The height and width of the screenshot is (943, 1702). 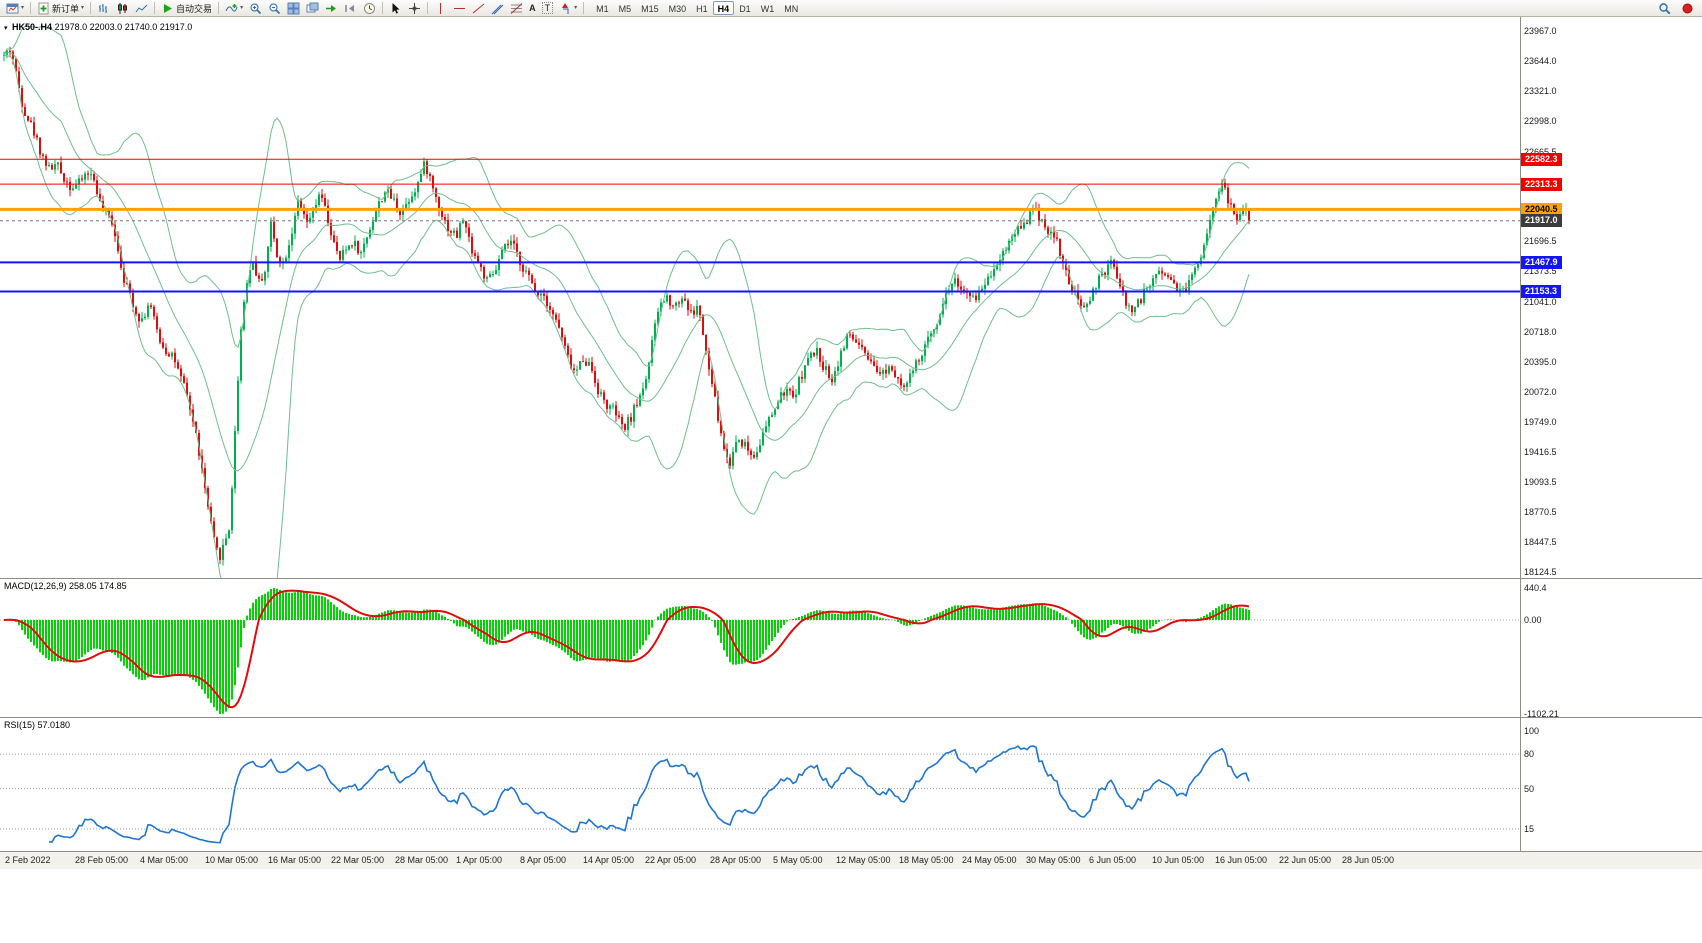 I want to click on text-tool-button: A, so click(x=532, y=8).